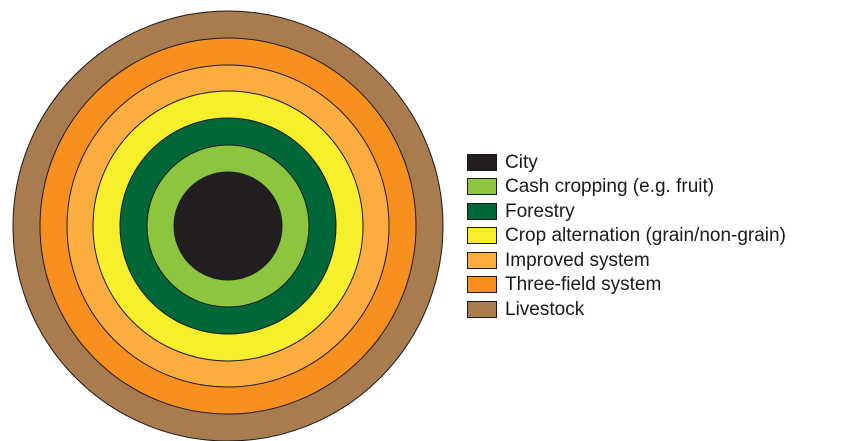  Describe the element at coordinates (545, 309) in the screenshot. I see `legend-label: Livestock` at that location.